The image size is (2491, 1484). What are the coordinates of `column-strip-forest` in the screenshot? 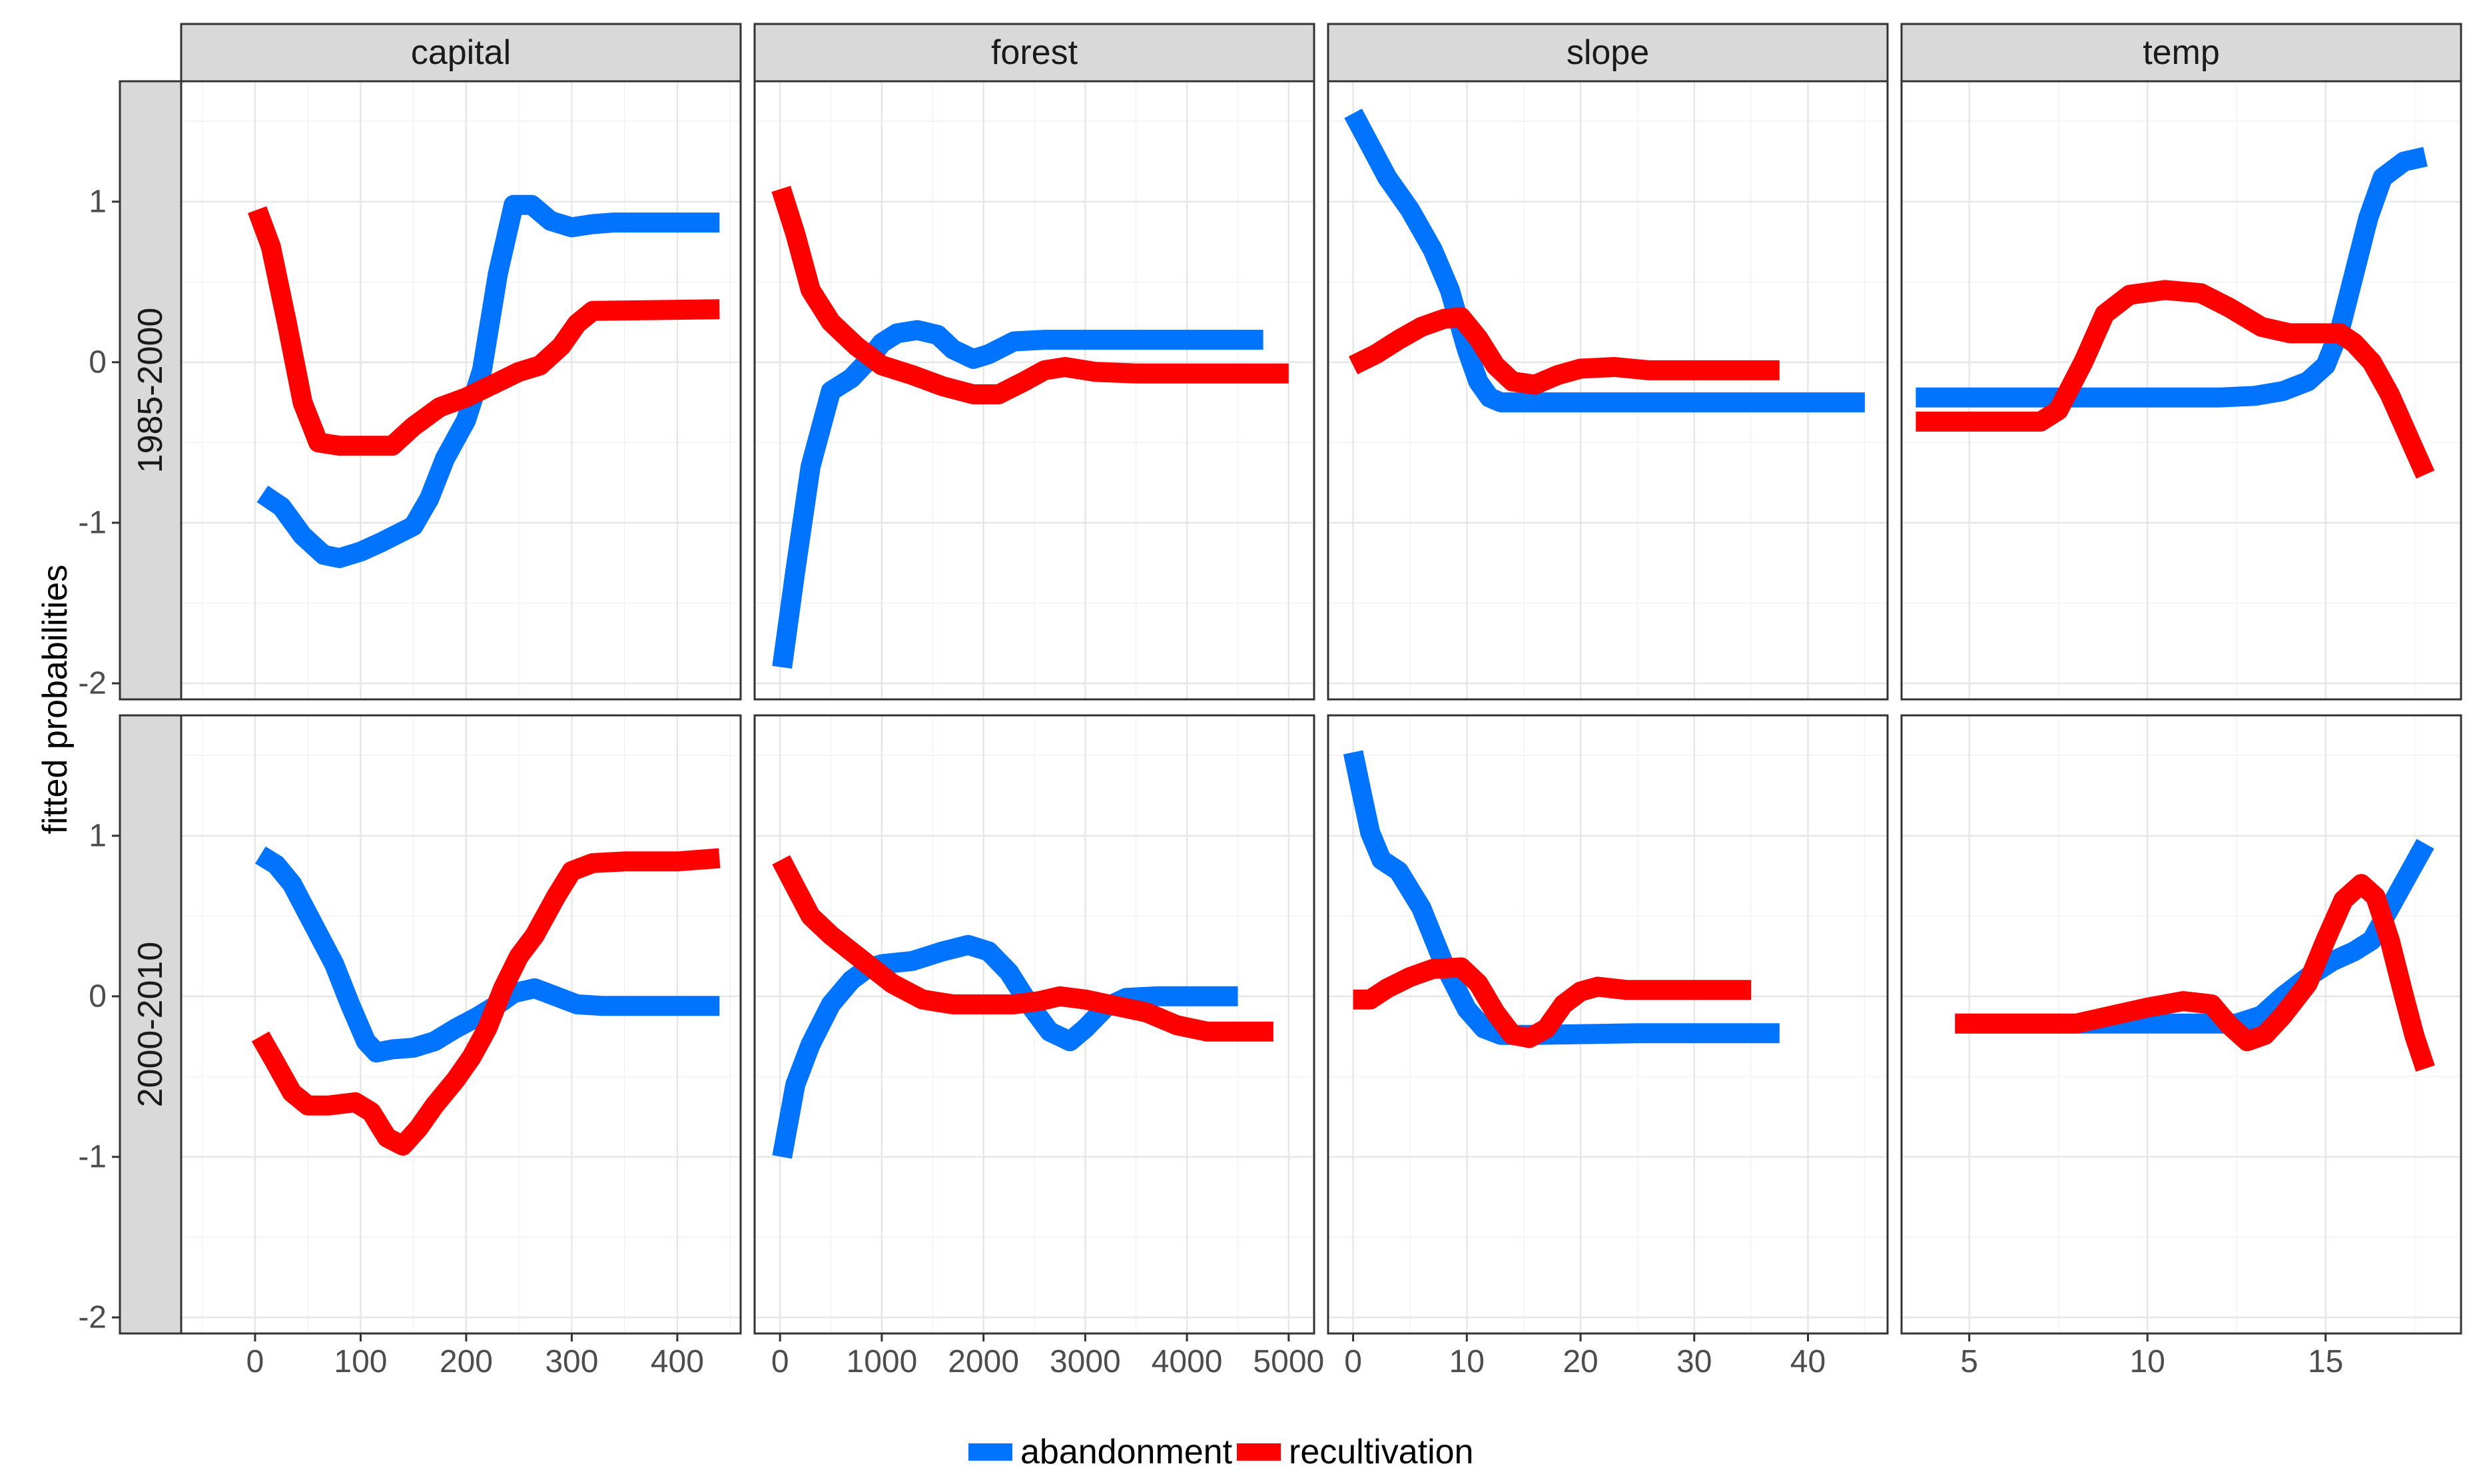 It's located at (1034, 53).